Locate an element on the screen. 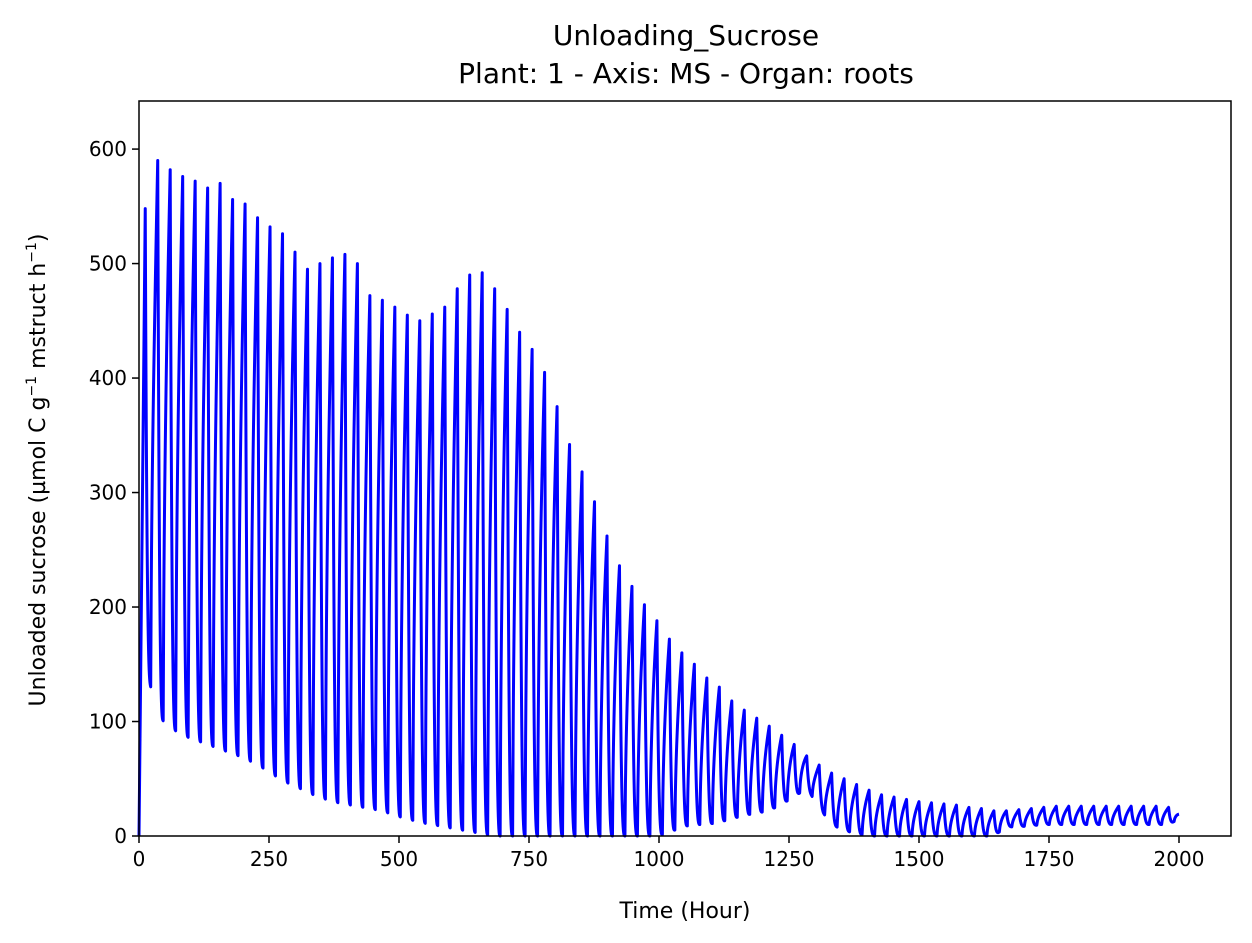 The height and width of the screenshot is (943, 1252). x-tick-label: 1000 is located at coordinates (659, 859).